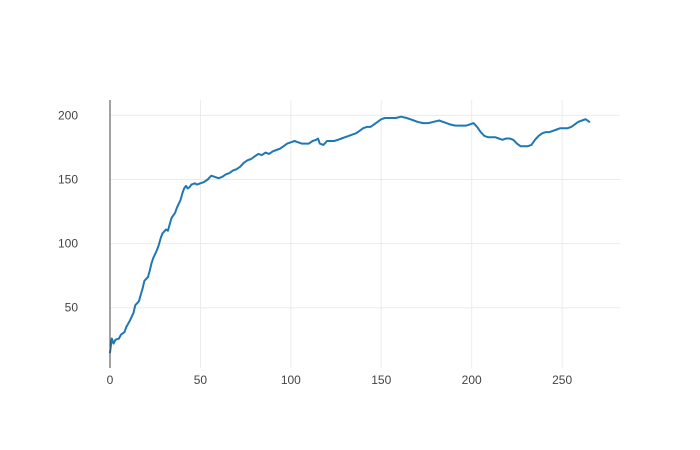  I want to click on x-tick-label: 0, so click(110, 380).